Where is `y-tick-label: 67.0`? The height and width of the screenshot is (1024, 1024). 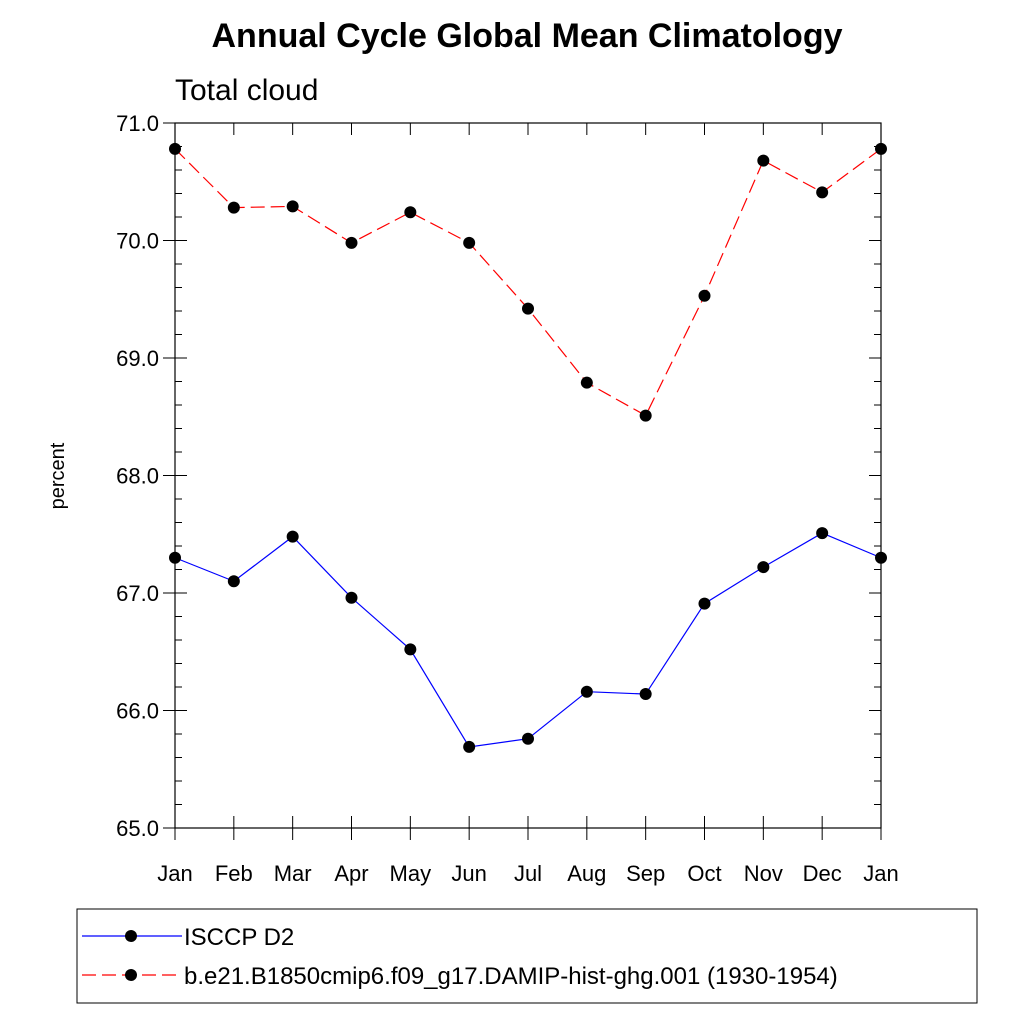
y-tick-label: 67.0 is located at coordinates (137, 593).